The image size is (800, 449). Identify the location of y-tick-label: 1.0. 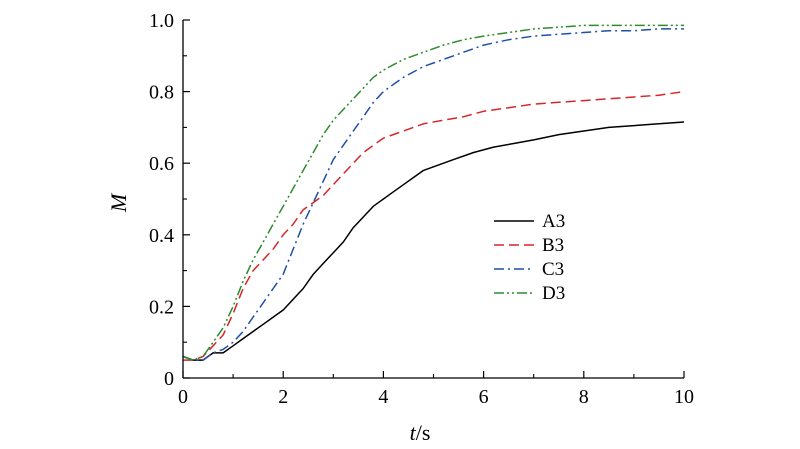
(161, 21).